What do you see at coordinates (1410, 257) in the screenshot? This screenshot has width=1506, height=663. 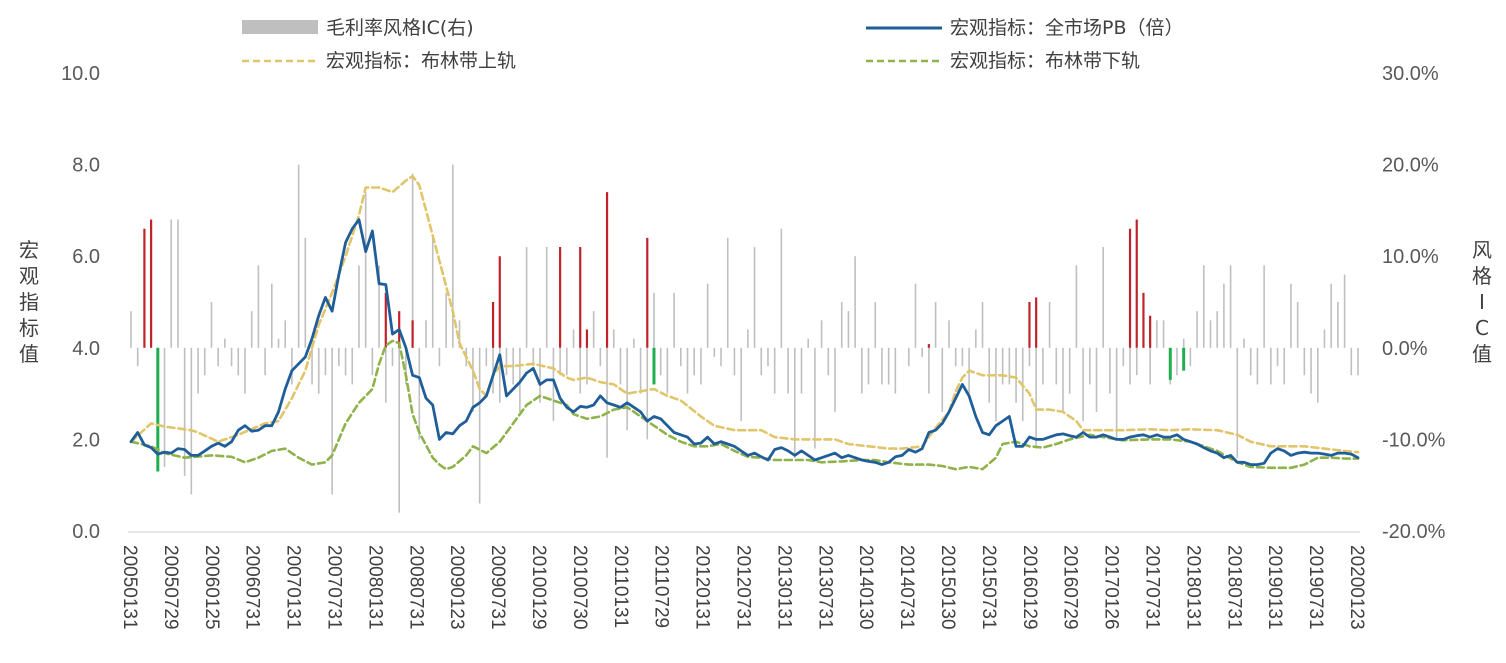 I see `y-right-tick-label: 10.0%` at bounding box center [1410, 257].